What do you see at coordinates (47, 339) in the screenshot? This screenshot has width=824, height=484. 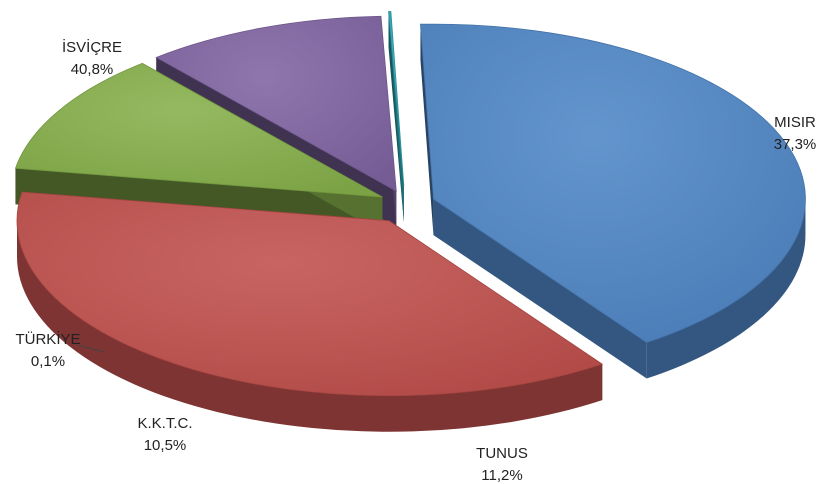 I see `label-name-turkiye: TÜRKİYE` at bounding box center [47, 339].